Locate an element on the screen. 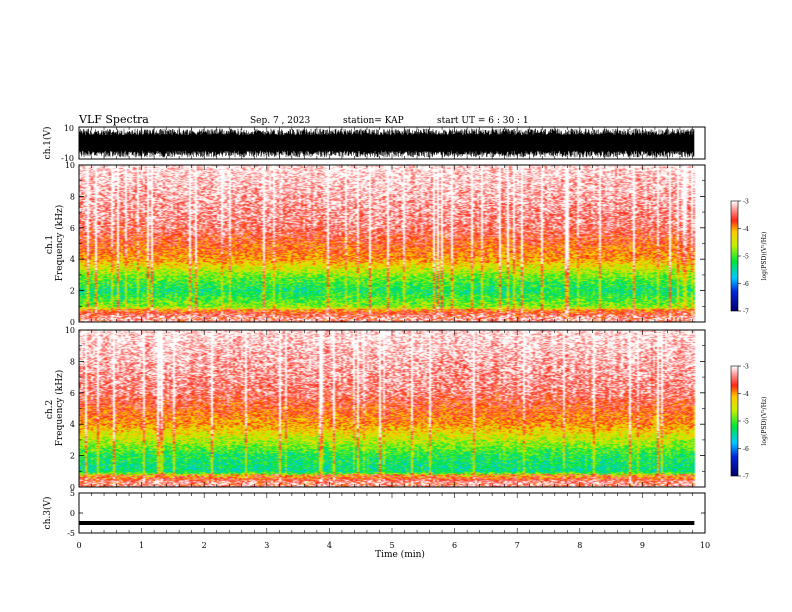 The image size is (792, 612). ch2-spectrogram-ytick-label: 4 is located at coordinates (72, 424).